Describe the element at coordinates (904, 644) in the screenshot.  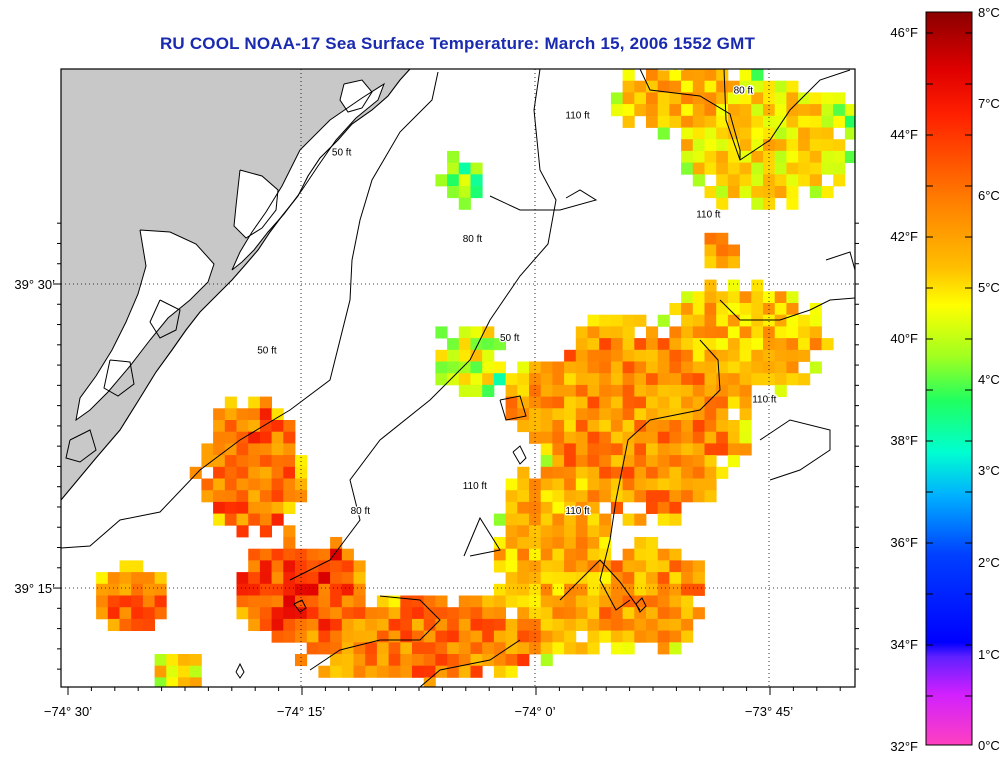
I see `colorbar-f-label: 34°F` at that location.